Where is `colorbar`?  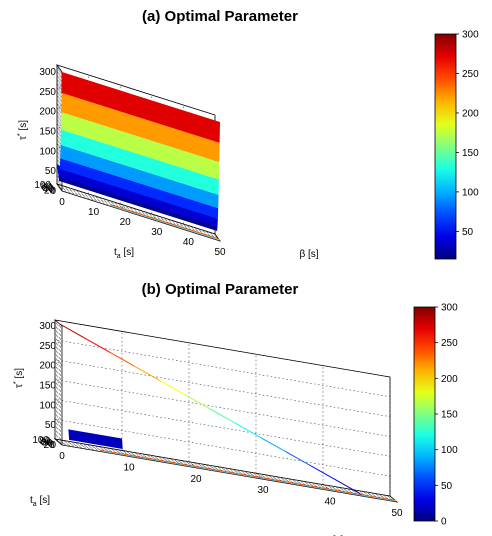 colorbar is located at coordinates (445, 146).